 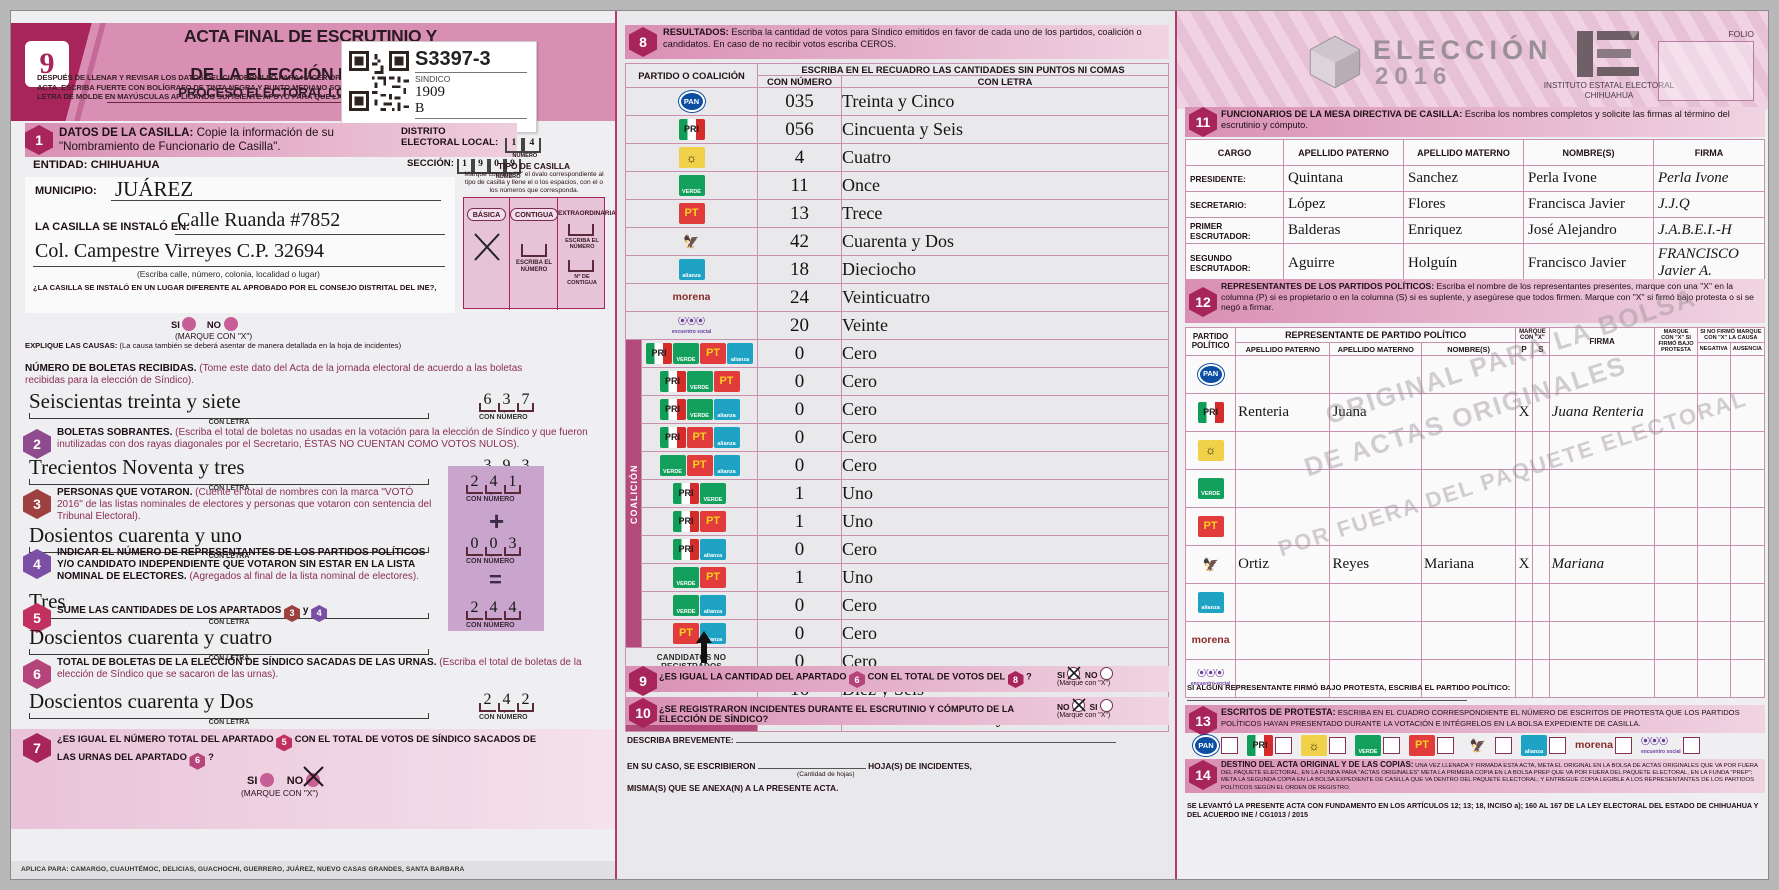 What do you see at coordinates (229, 407) in the screenshot?
I see `boletas-recibidas-letra-field: Seiscientas treinta y siete CON LETRA` at bounding box center [229, 407].